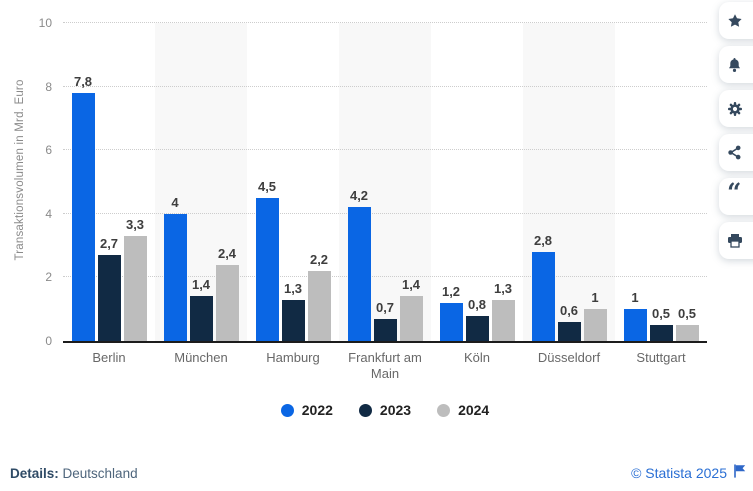  What do you see at coordinates (359, 196) in the screenshot?
I see `bar-value-label: 4,2` at bounding box center [359, 196].